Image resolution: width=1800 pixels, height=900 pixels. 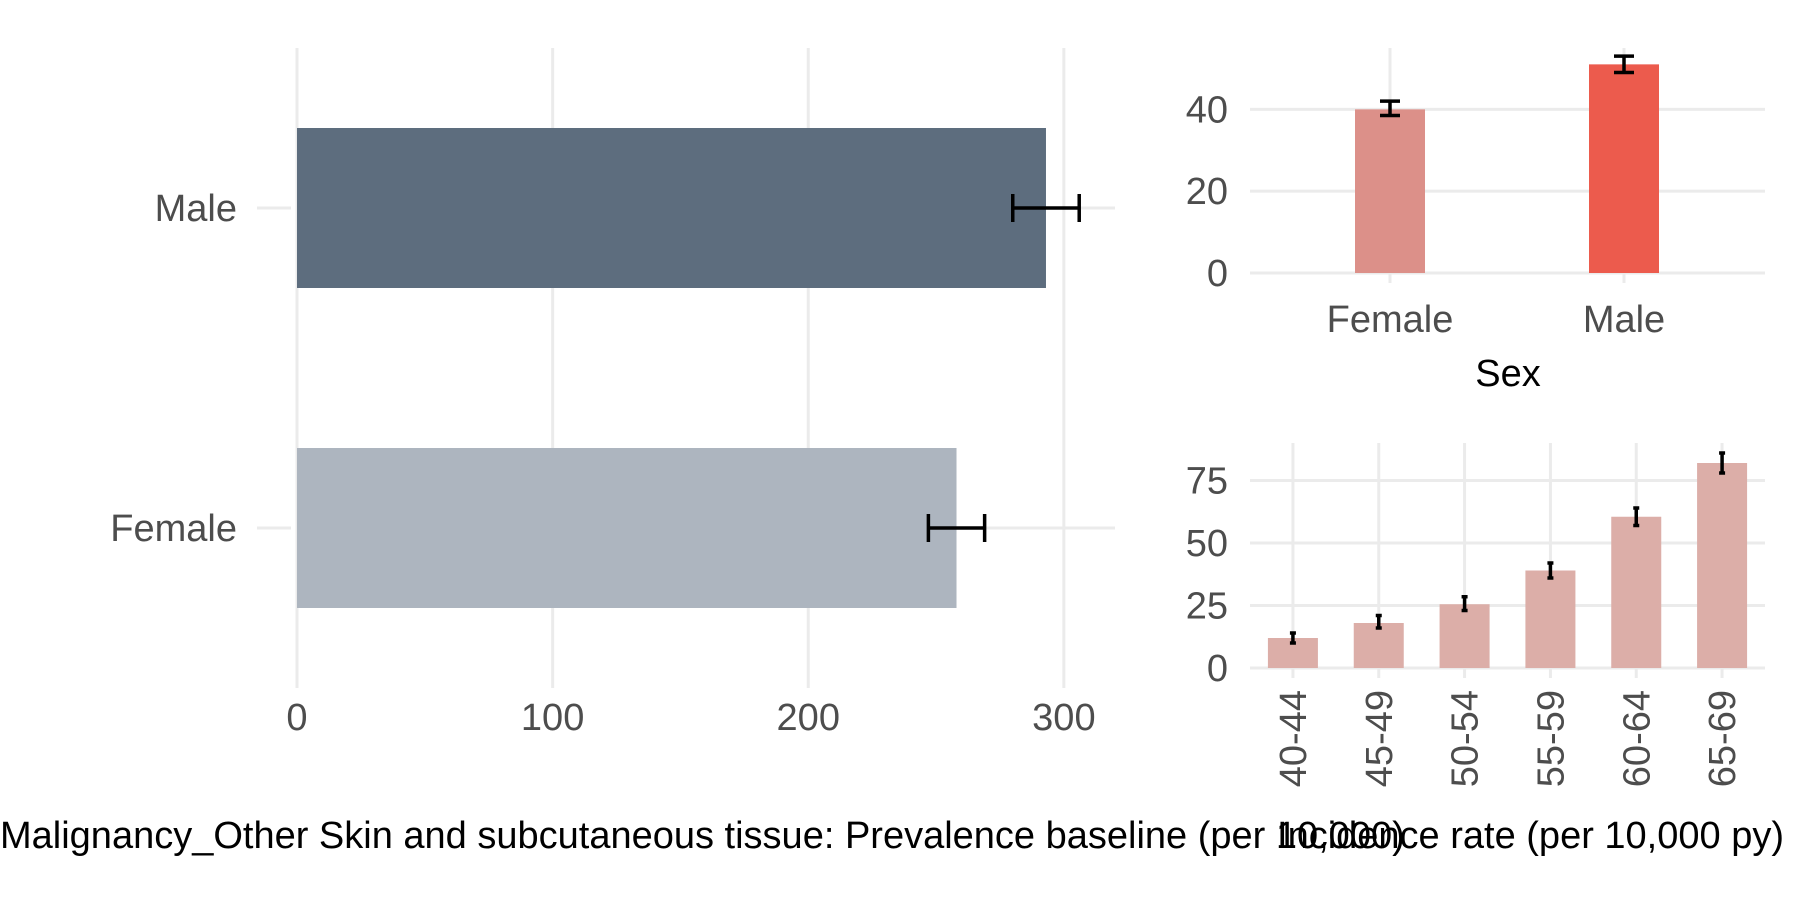 What do you see at coordinates (1380, 738) in the screenshot?
I see `x-tick-label: 45-49` at bounding box center [1380, 738].